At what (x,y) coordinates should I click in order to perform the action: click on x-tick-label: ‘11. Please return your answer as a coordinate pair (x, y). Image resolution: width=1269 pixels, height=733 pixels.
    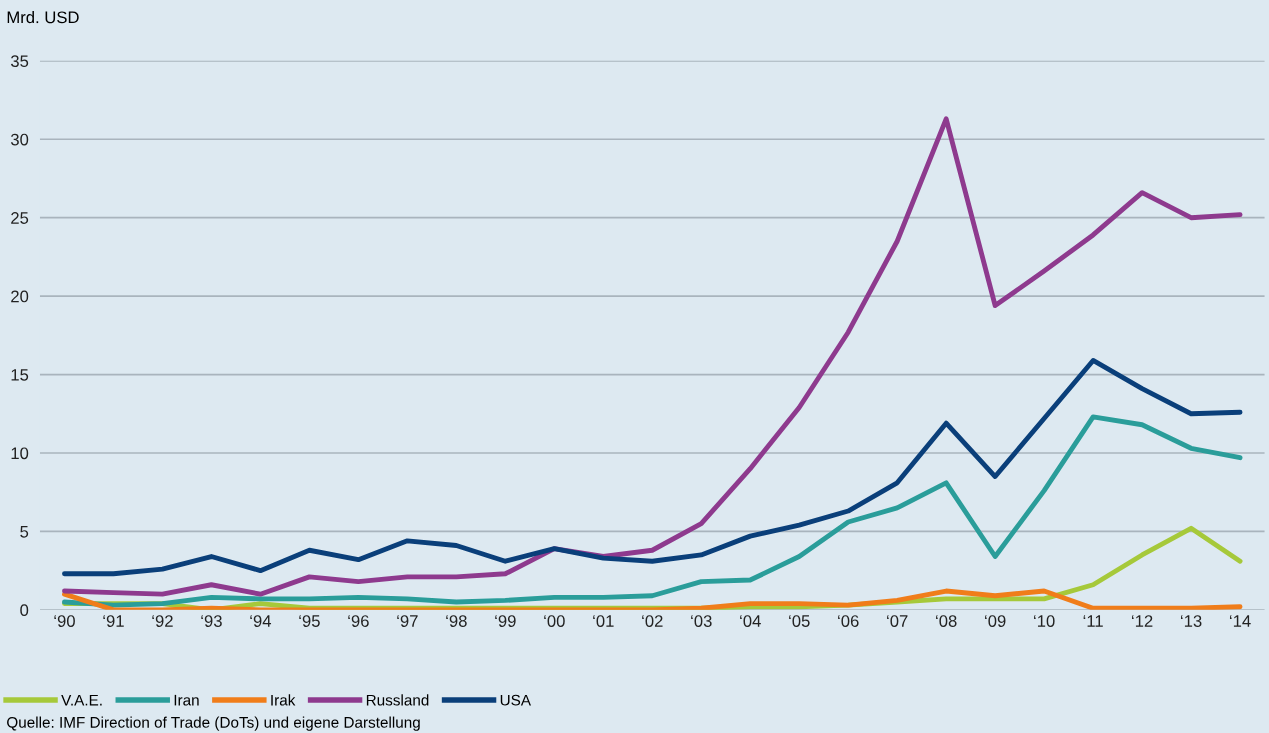
    Looking at the image, I should click on (1093, 621).